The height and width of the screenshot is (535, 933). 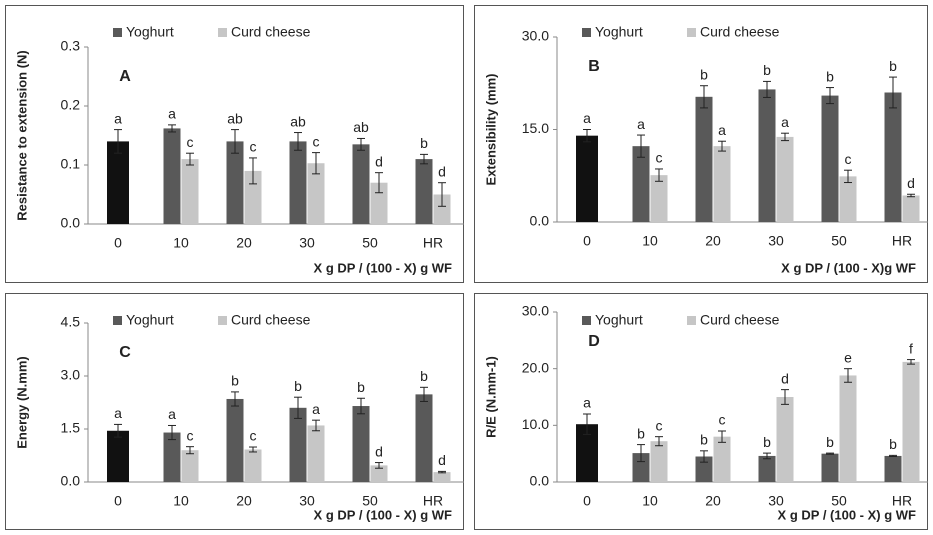 What do you see at coordinates (298, 121) in the screenshot?
I see `significance-letter: ab` at bounding box center [298, 121].